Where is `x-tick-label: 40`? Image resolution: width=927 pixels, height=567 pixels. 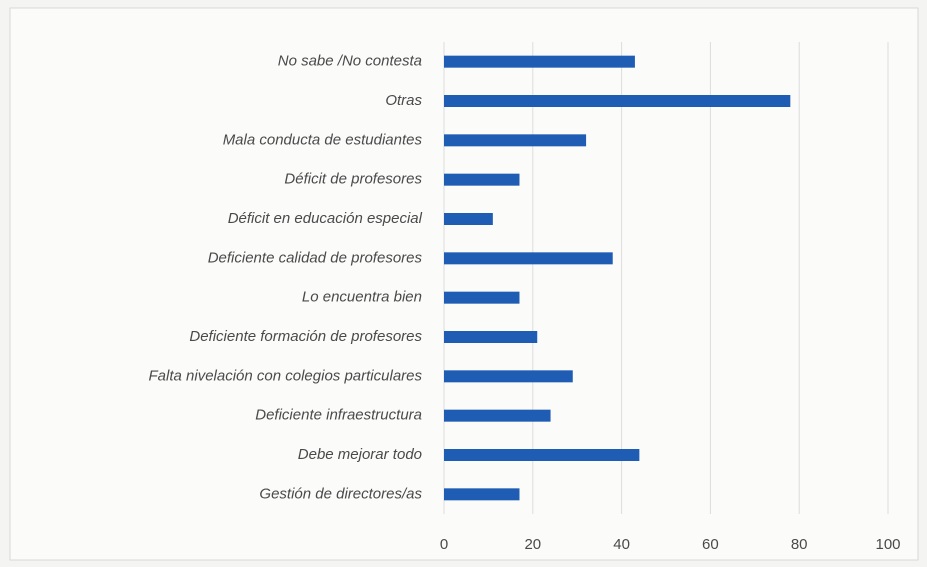
x-tick-label: 40 is located at coordinates (621, 544).